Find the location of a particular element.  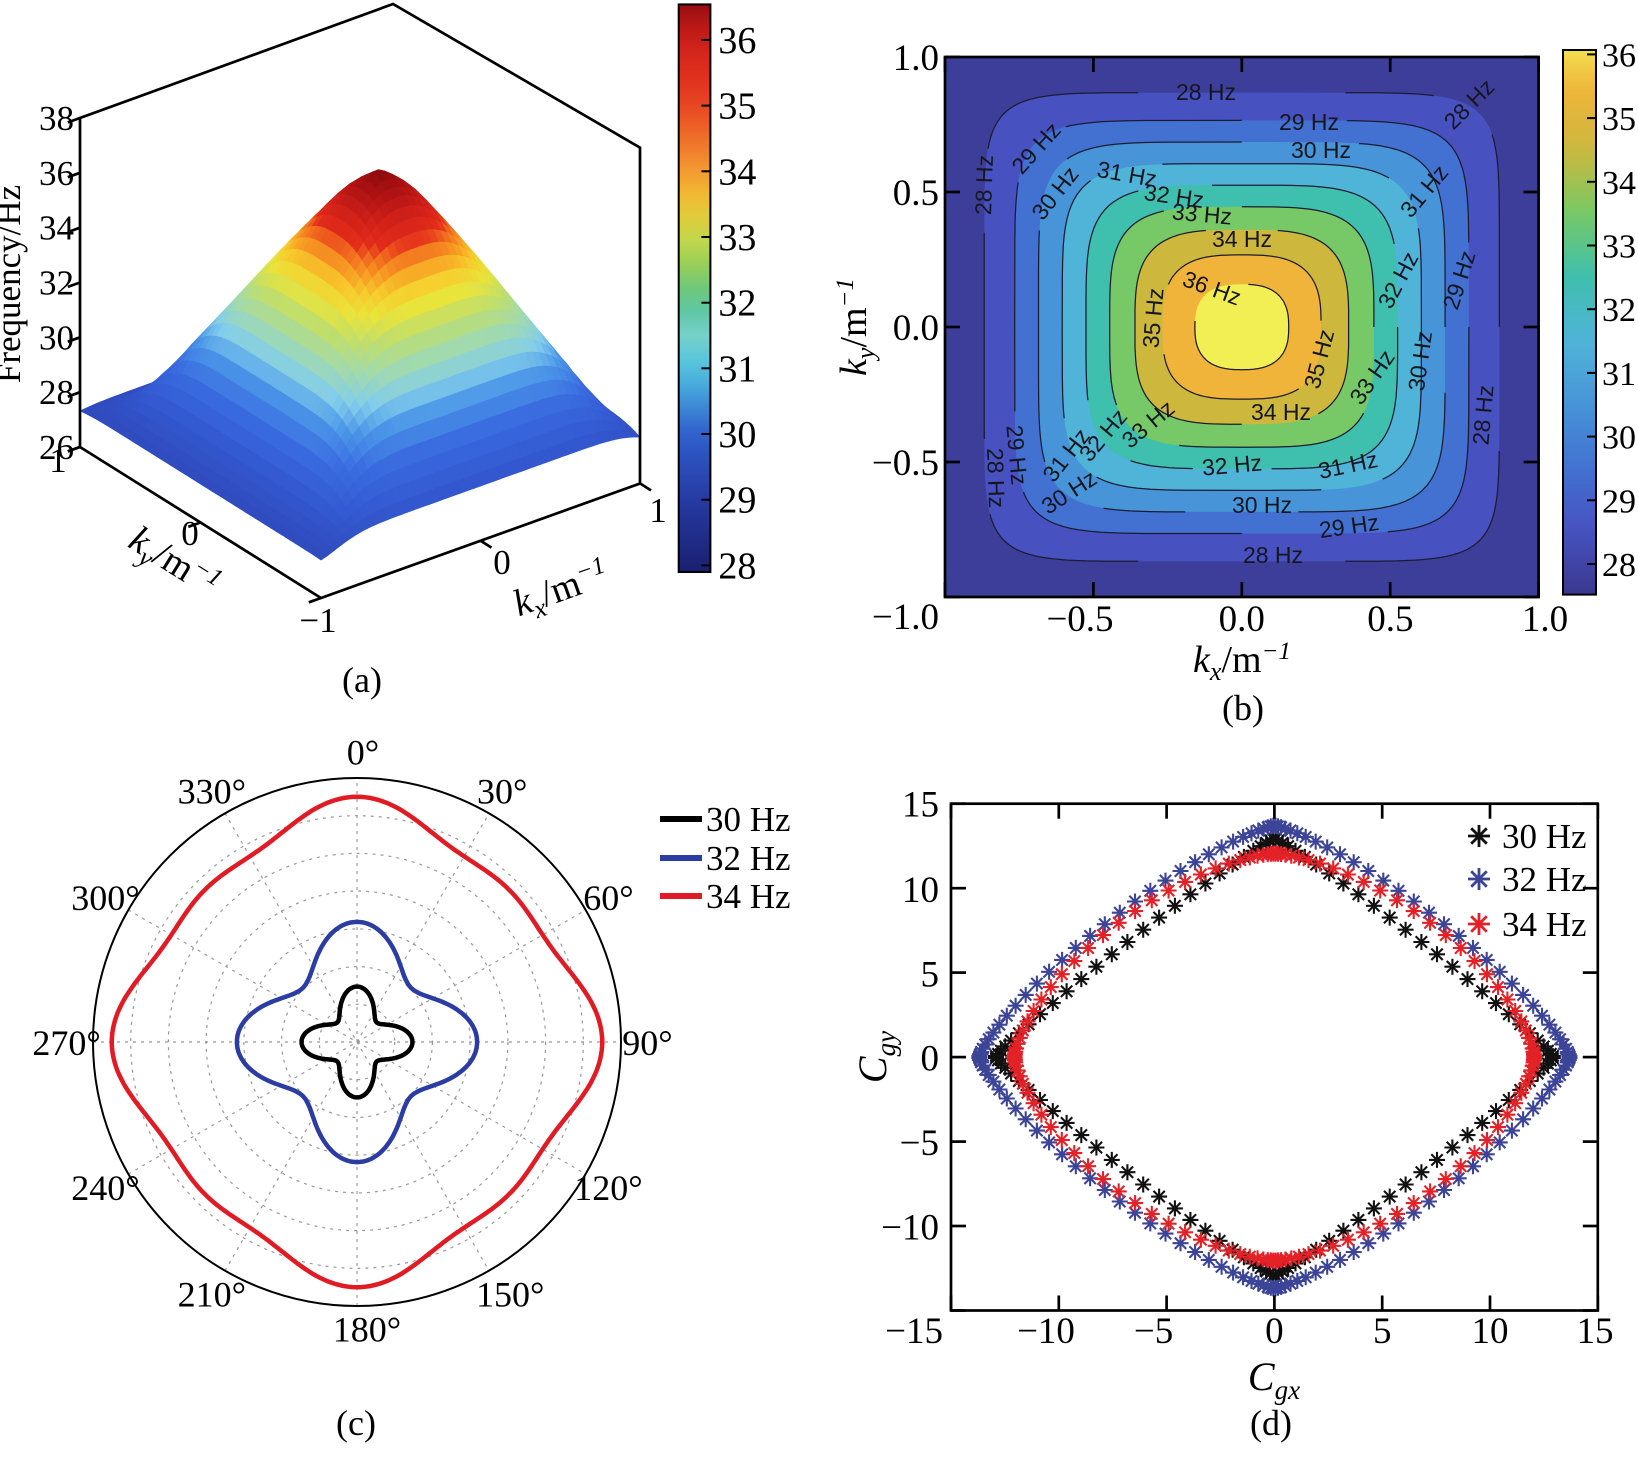

svg-text: 300° is located at coordinates (105, 898).